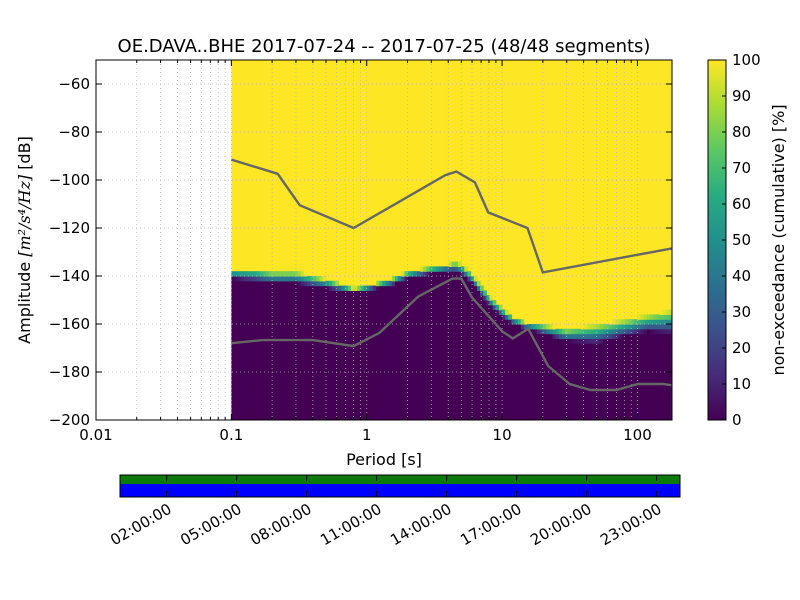  What do you see at coordinates (420, 524) in the screenshot?
I see `time-tick-label: 14:00:00` at bounding box center [420, 524].